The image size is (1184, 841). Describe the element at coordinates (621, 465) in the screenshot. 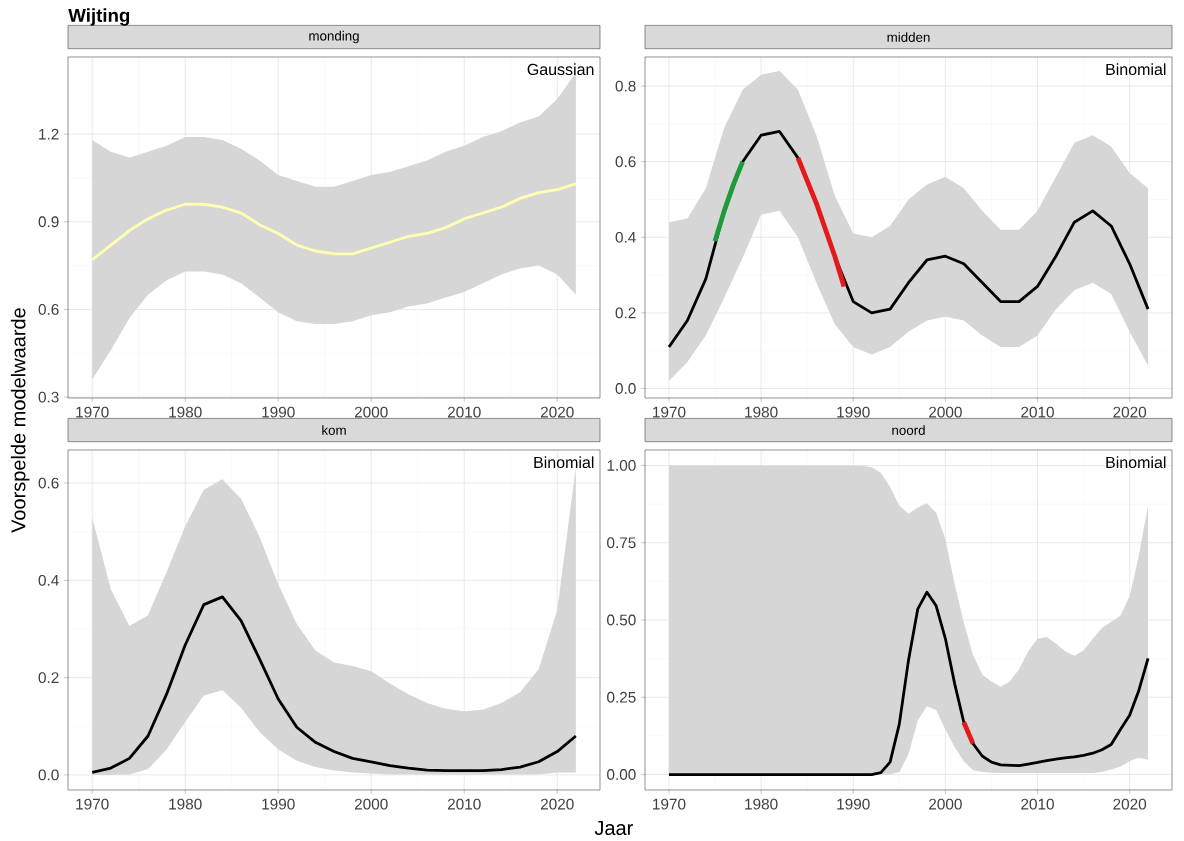

I see `y-tick-label: 1.00` at that location.